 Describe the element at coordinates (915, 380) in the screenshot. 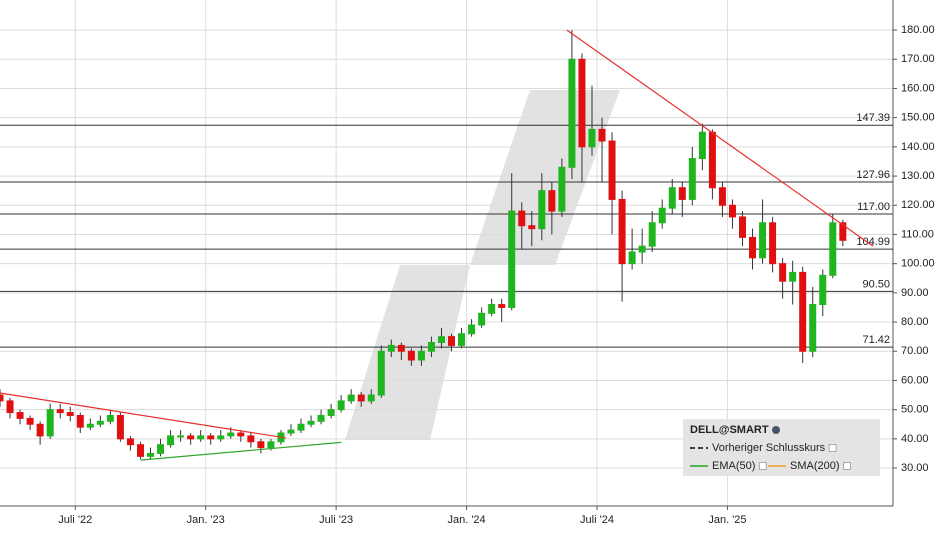

I see `y-tick-label: 60.00` at that location.